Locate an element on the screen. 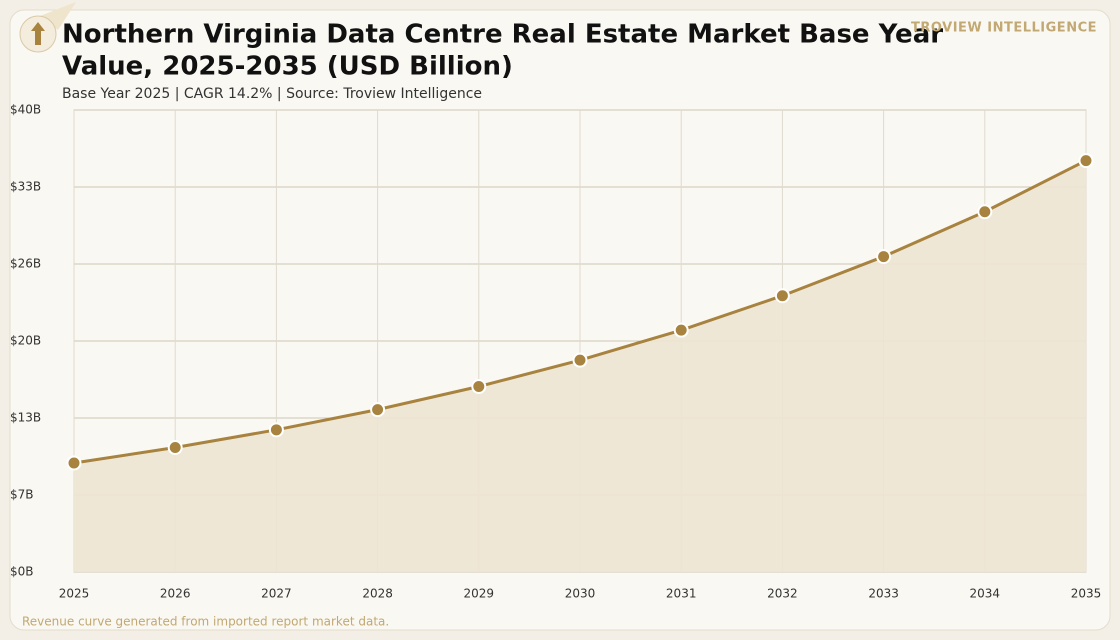  y-tick-label: $20B is located at coordinates (25, 341).